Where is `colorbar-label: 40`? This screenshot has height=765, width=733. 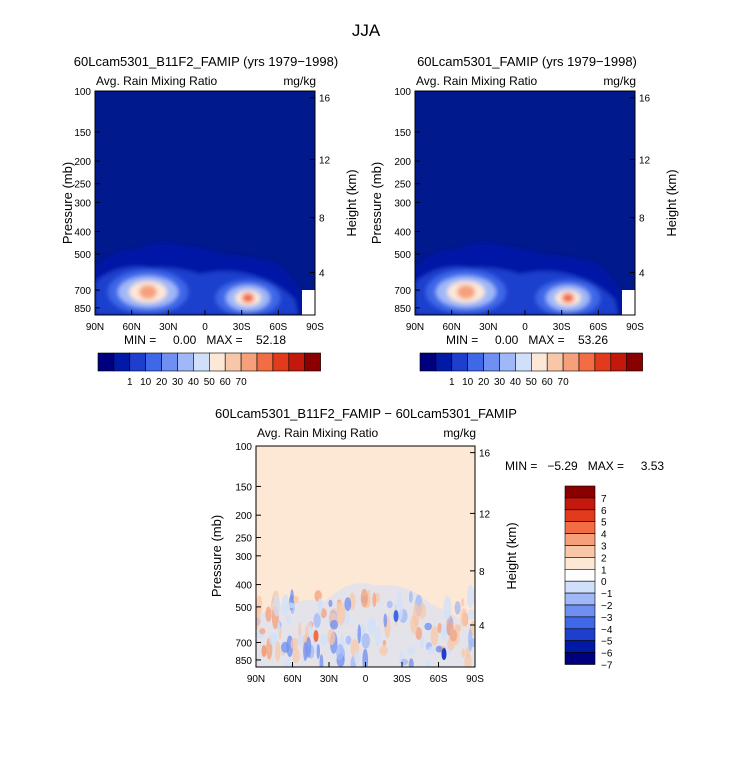 colorbar-label: 40 is located at coordinates (194, 382).